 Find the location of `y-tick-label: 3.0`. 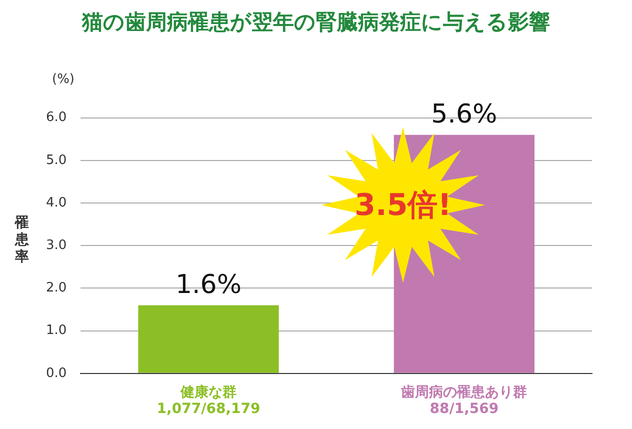

y-tick-label: 3.0 is located at coordinates (56, 245).